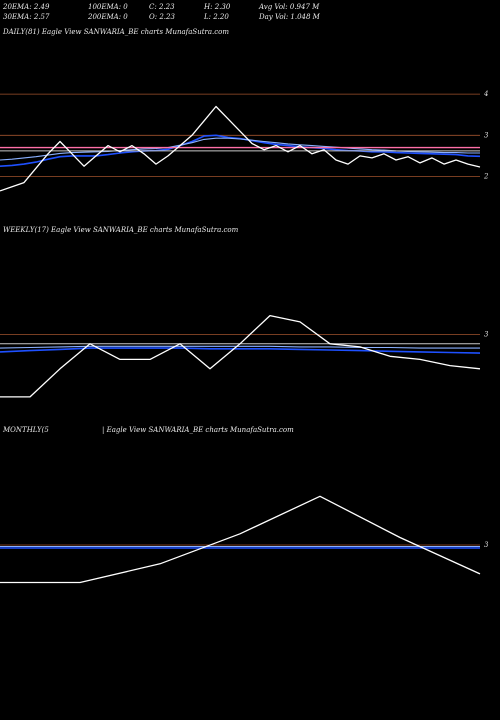 This screenshot has height=720, width=500. Describe the element at coordinates (240, 356) in the screenshot. I see `weekly-price-series` at that location.